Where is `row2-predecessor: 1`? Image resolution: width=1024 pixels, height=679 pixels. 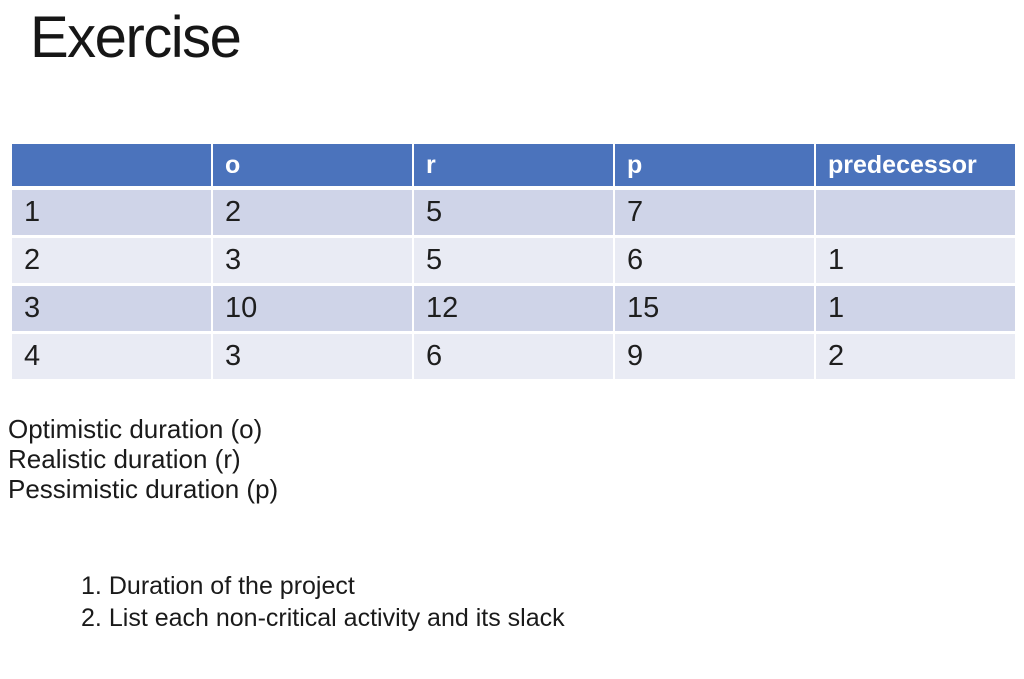 row2-predecessor: 1 is located at coordinates (915, 260).